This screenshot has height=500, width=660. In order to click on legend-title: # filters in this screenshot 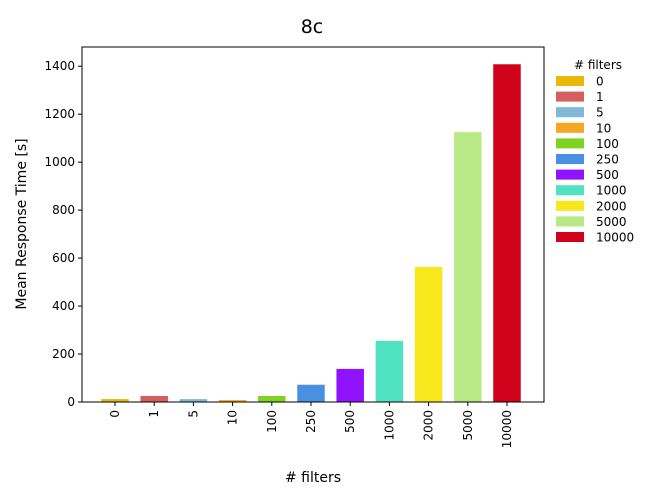, I will do `click(598, 65)`.